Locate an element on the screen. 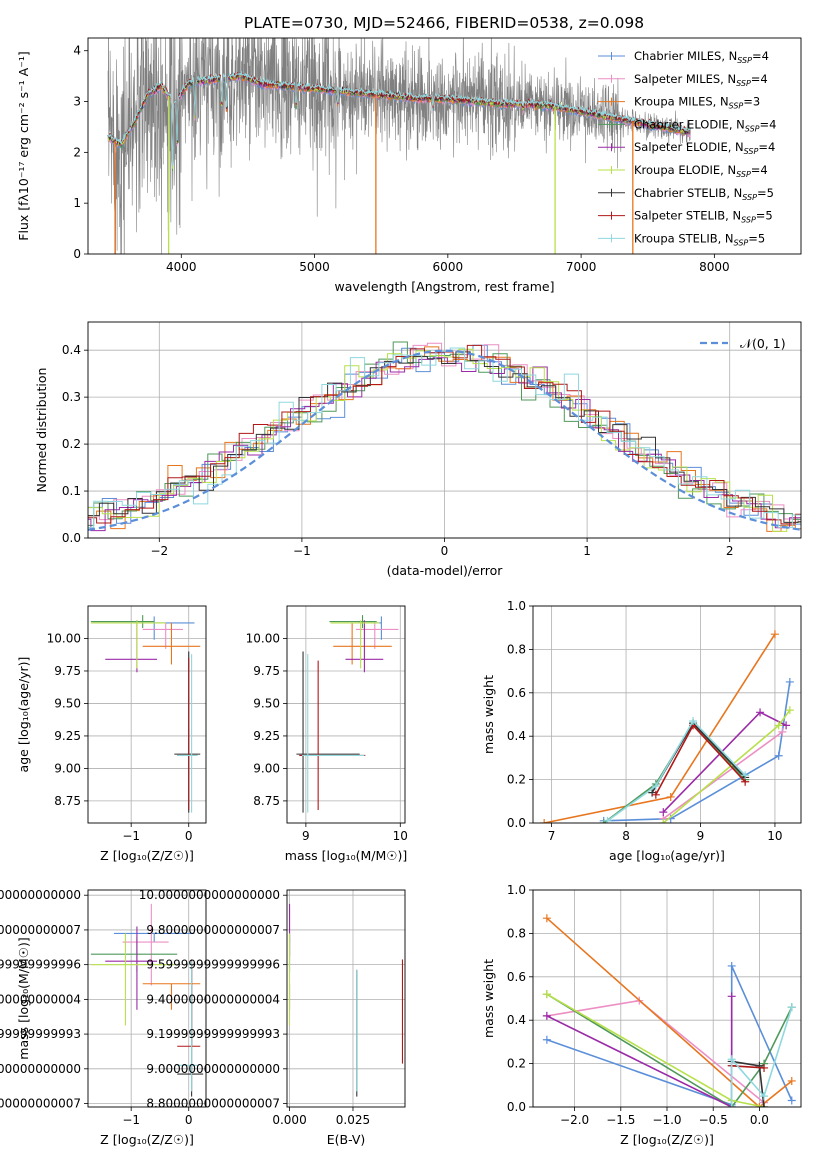 This screenshot has width=819, height=1170. y-tick-label: 9.8000000000000007 is located at coordinates (40, 930).